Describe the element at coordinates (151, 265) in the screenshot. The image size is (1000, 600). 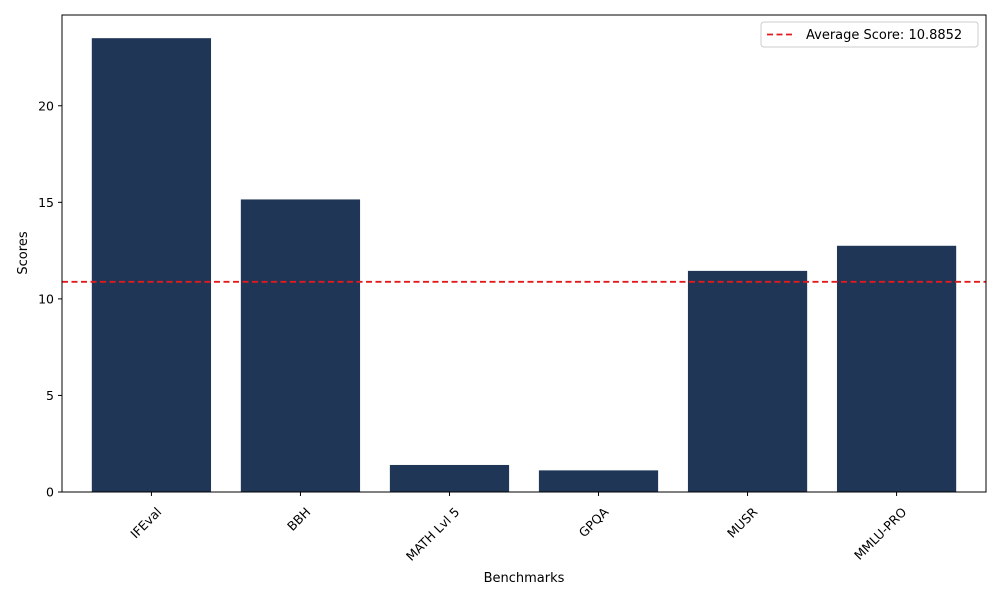
I see `bar-ifeval` at that location.